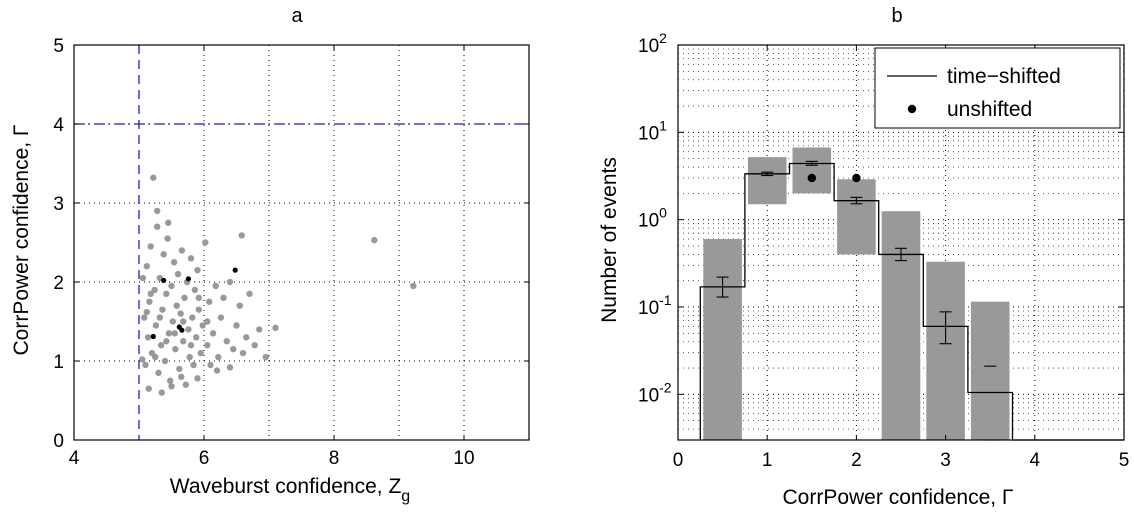 The image size is (1134, 523). Describe the element at coordinates (655, 305) in the screenshot. I see `histogram-y-tick-label: 10⁻¹` at that location.